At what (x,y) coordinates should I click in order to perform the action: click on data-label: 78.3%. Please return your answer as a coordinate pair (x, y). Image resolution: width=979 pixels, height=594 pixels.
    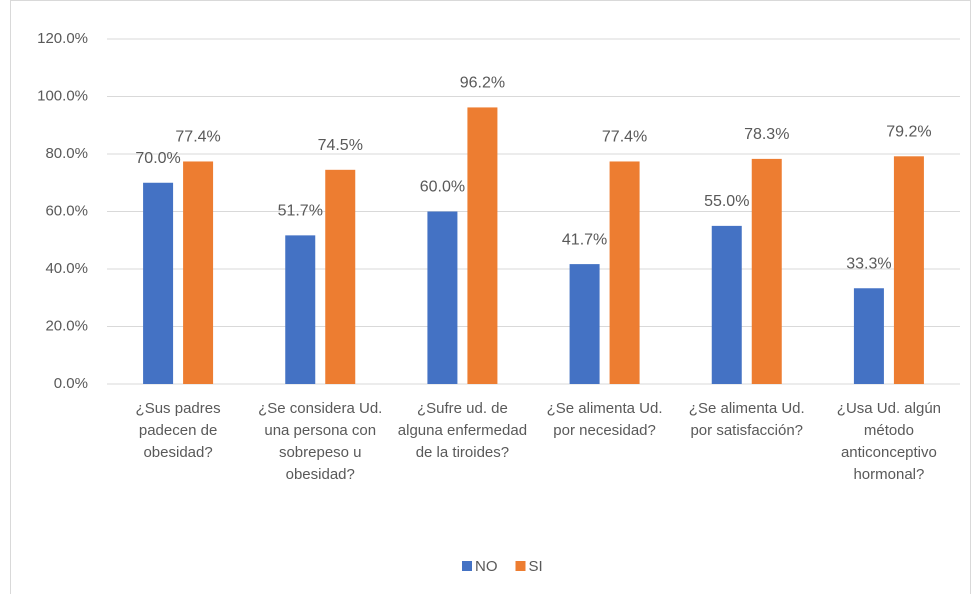
    Looking at the image, I should click on (766, 134).